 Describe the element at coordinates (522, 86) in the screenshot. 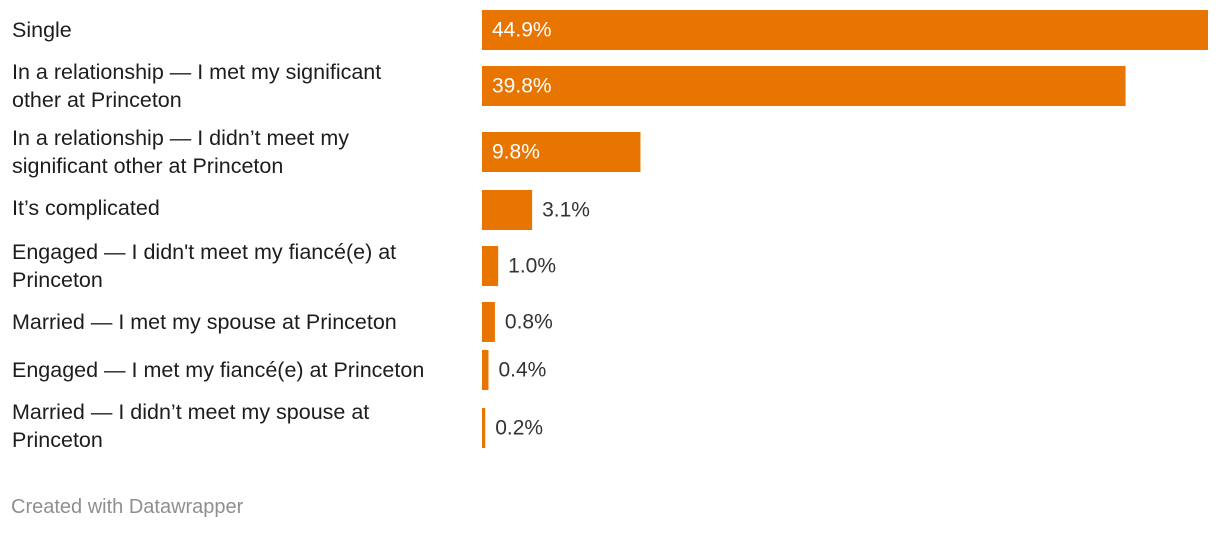

I see `value-label: 39.8%` at that location.